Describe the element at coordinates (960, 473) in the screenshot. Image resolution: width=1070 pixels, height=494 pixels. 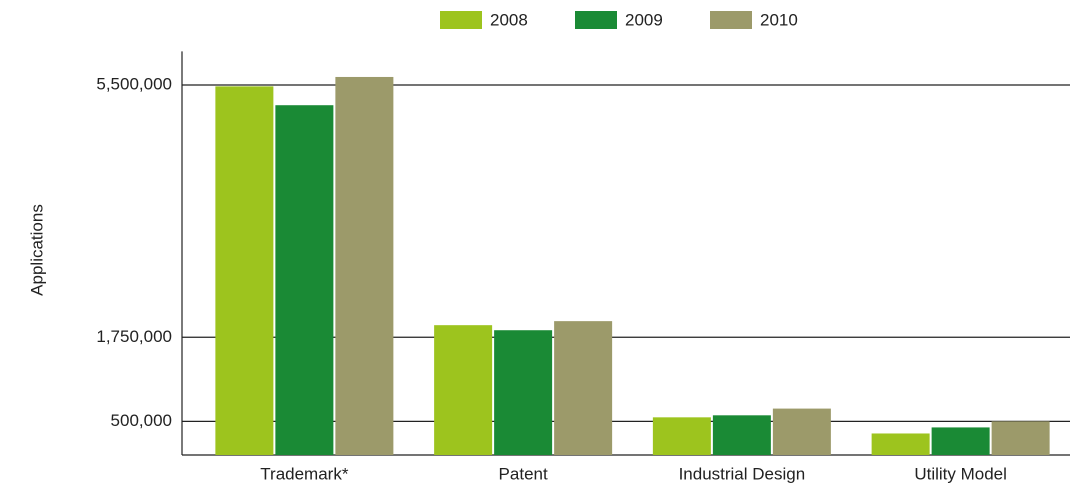
I see `x-tick-label: Utility Model` at that location.